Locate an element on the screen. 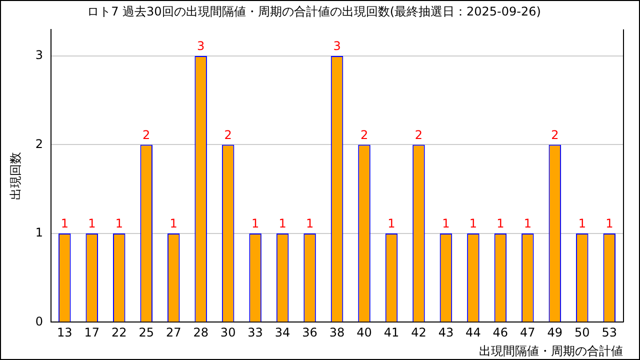 This screenshot has height=360, width=640. x-axis-title: 出現間隔値・周期の合計値 is located at coordinates (551, 351).